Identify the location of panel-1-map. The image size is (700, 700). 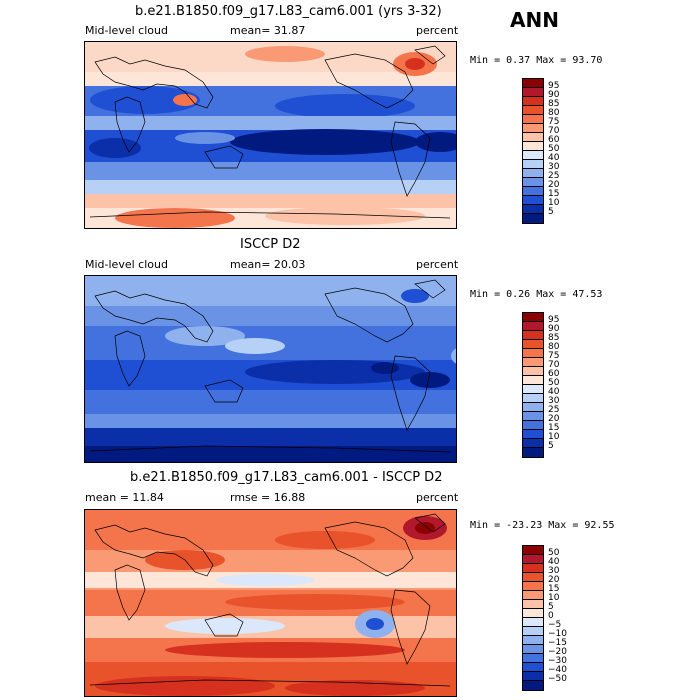
(270, 135).